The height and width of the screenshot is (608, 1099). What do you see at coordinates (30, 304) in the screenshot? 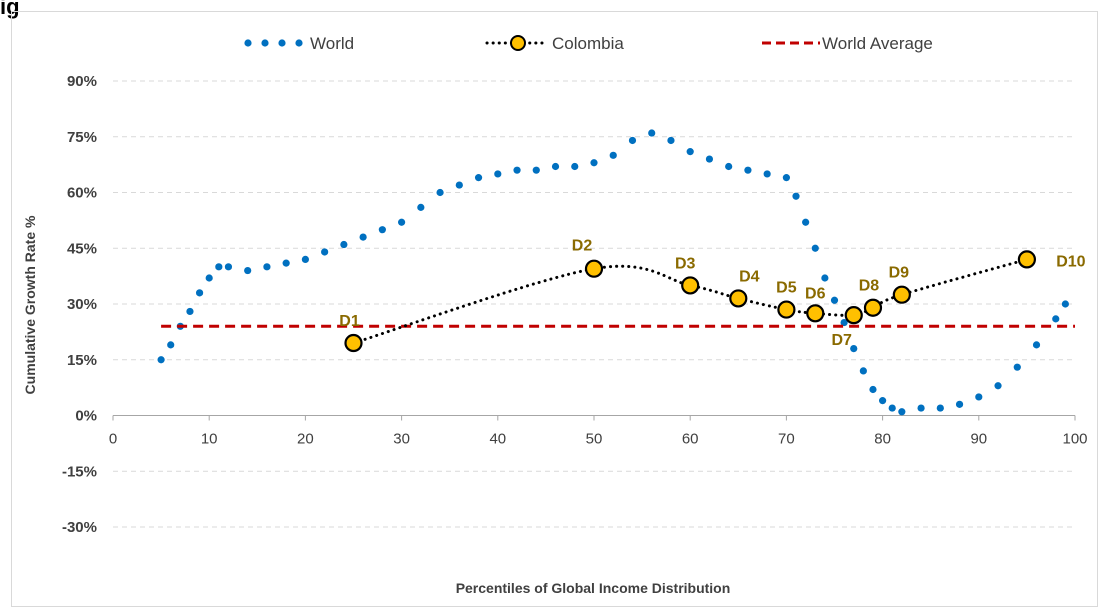
I see `y-axis-title: Cumulative Growth Rate %` at bounding box center [30, 304].